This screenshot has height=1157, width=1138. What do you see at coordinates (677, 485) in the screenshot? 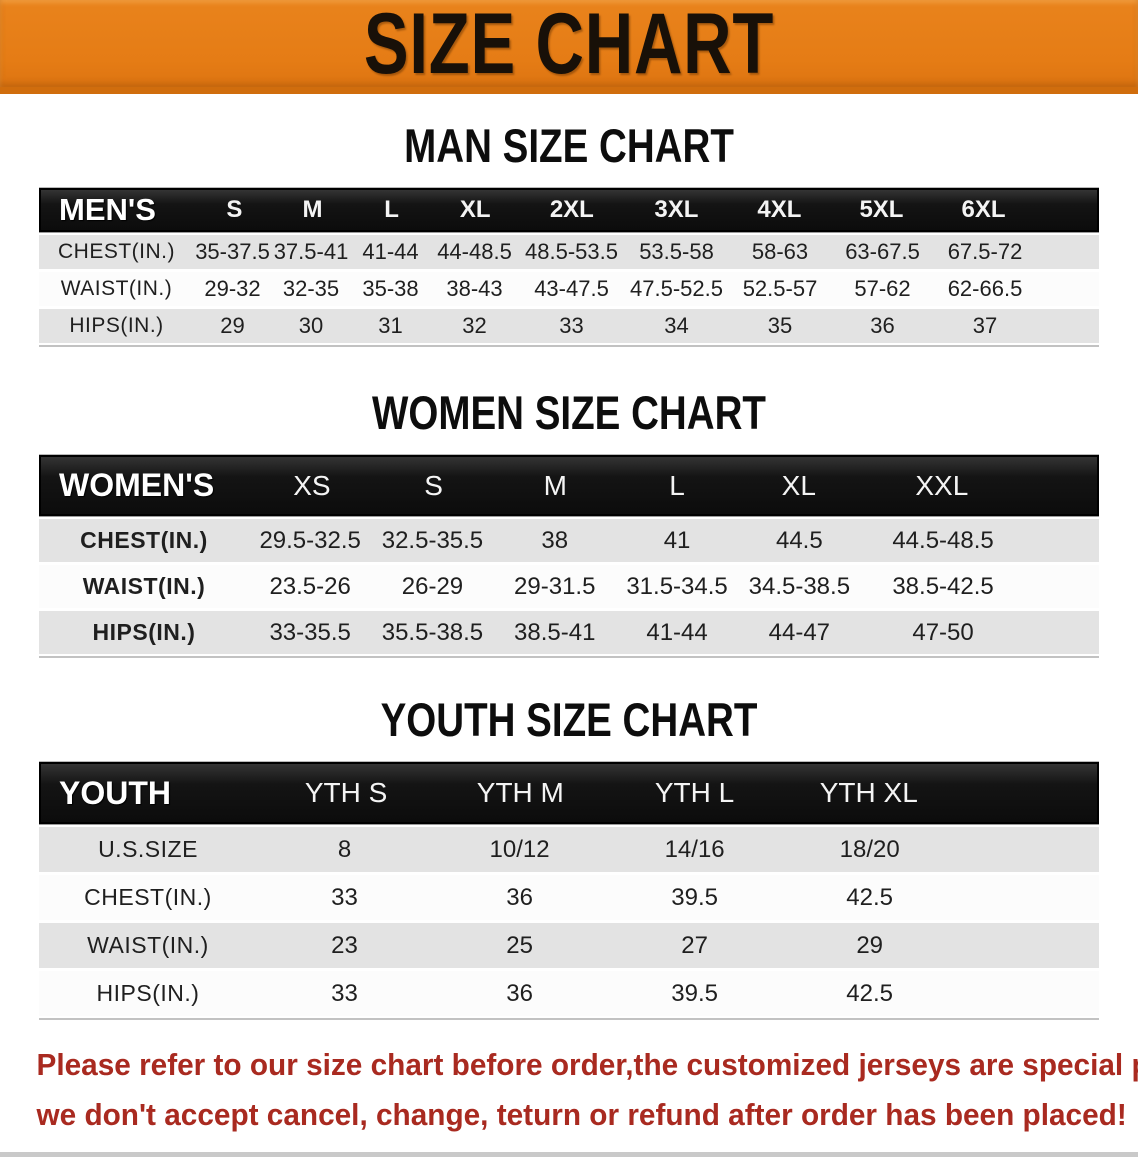
I see `size-column-header: L` at bounding box center [677, 485].